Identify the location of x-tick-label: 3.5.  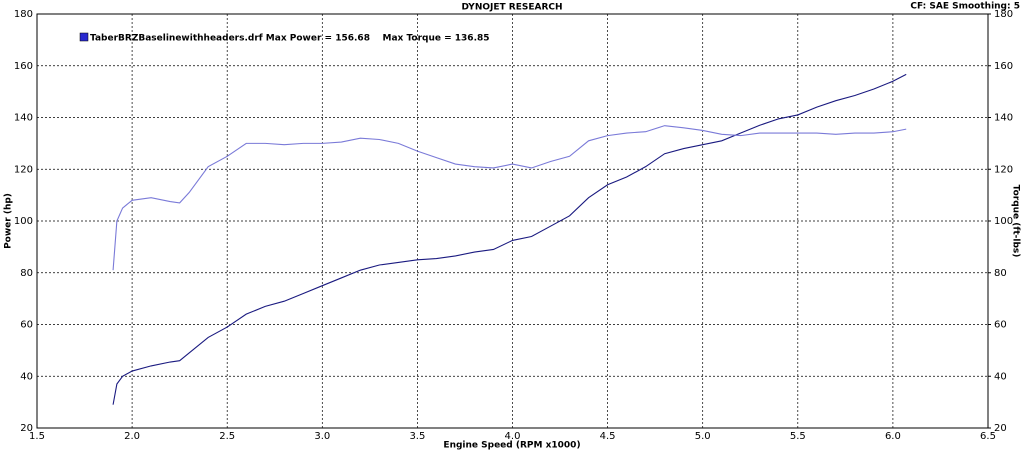
(417, 436).